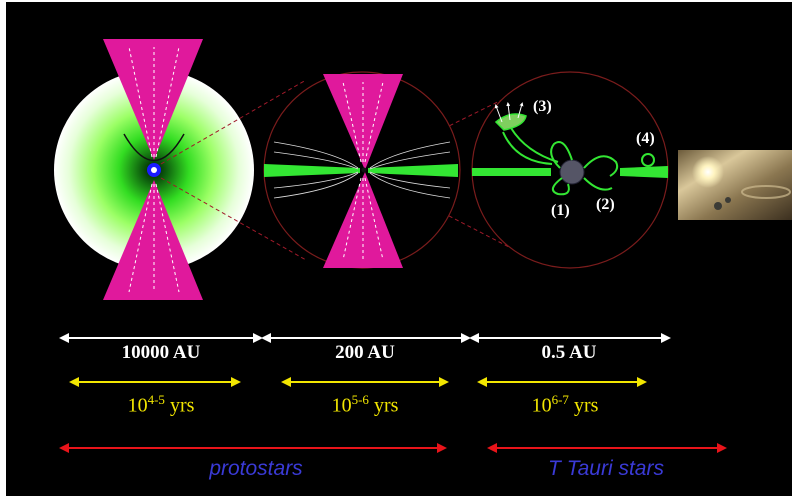 Image resolution: width=796 pixels, height=502 pixels. I want to click on wind-arrows, so click(509, 112).